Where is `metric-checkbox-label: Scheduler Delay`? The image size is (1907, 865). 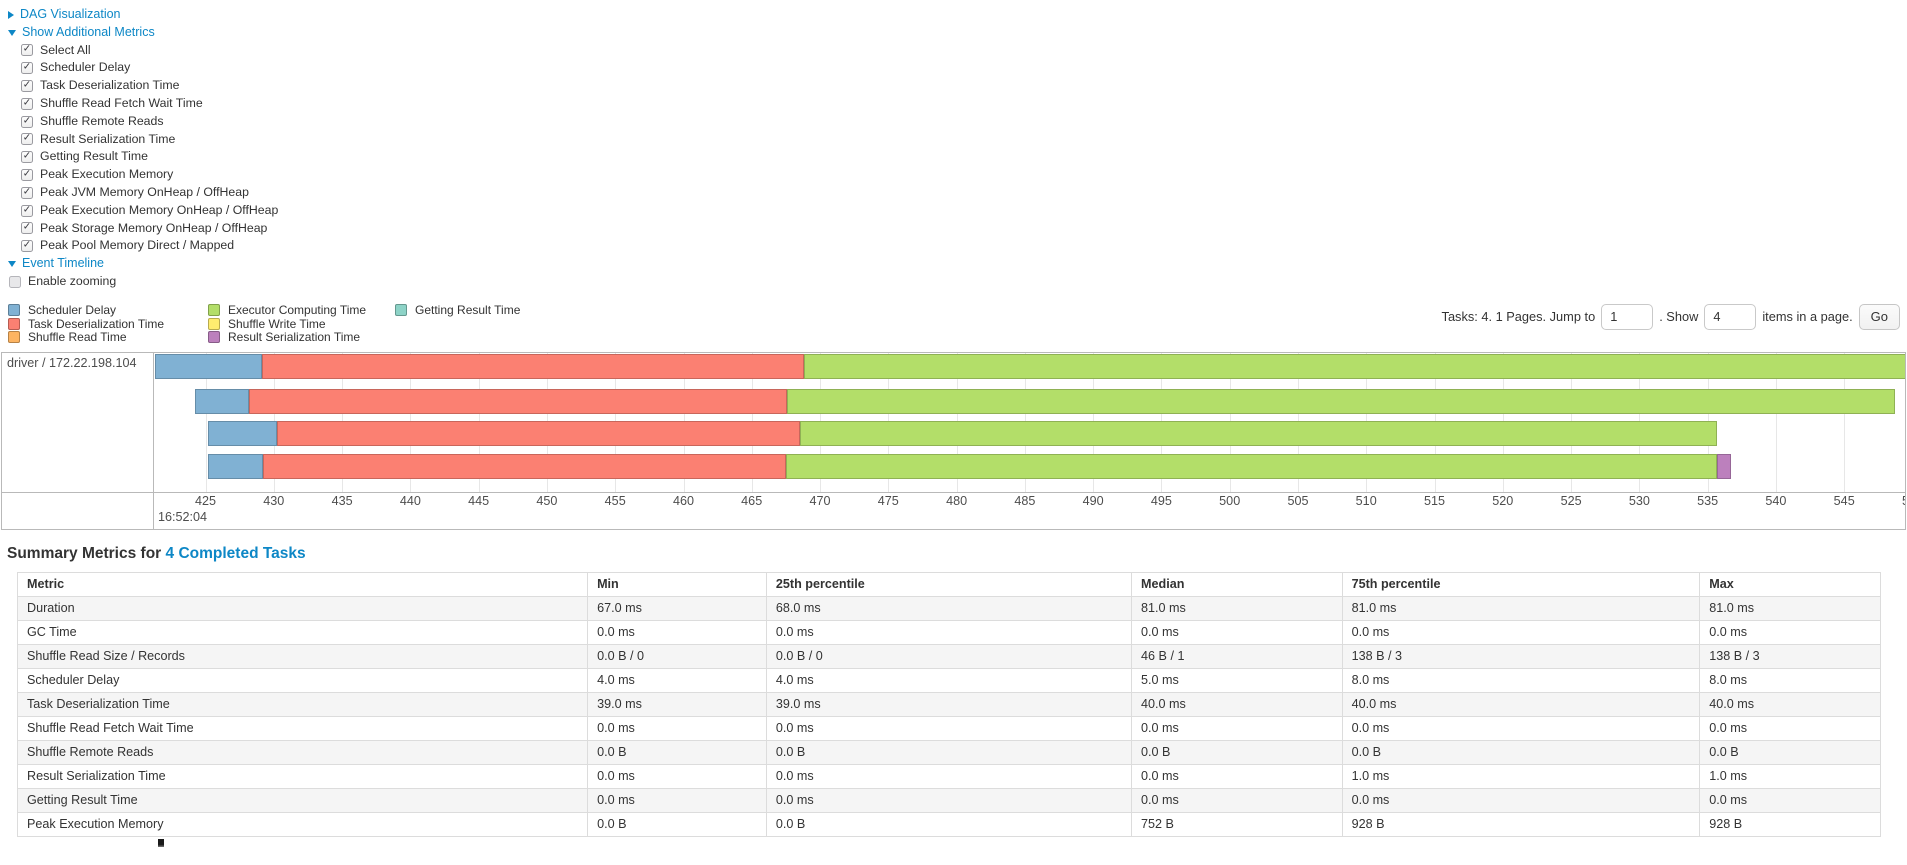
metric-checkbox-label: Scheduler Delay is located at coordinates (85, 67).